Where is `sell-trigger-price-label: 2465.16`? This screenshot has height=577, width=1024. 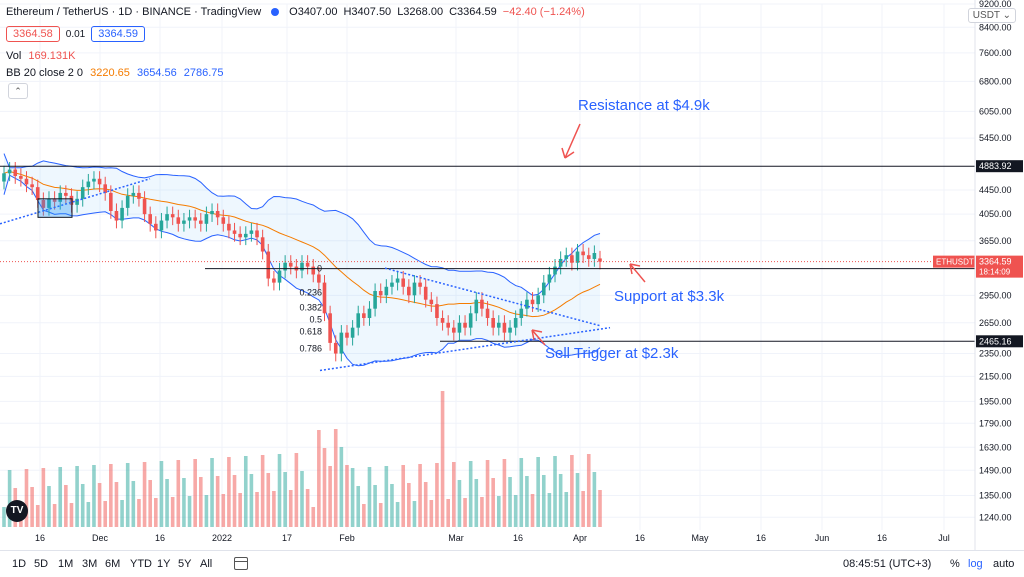
sell-trigger-price-label: 2465.16 is located at coordinates (995, 341).